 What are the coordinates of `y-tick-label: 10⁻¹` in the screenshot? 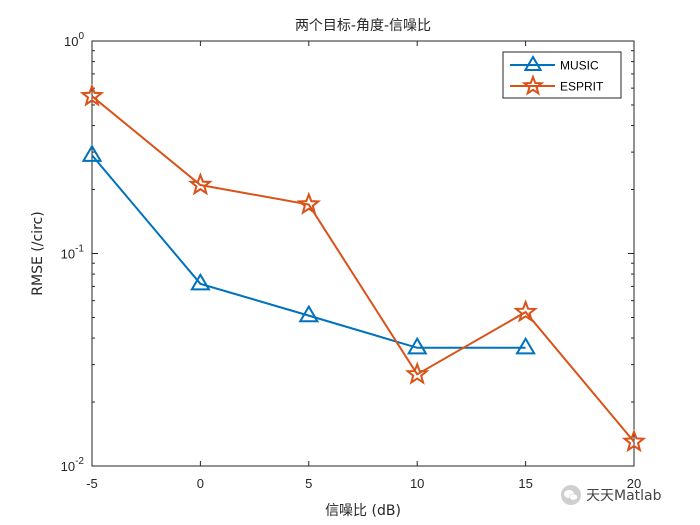 It's located at (73, 253).